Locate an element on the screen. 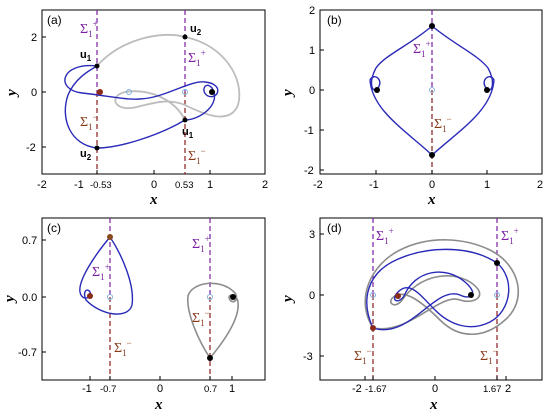  panel-a-sigma-minus-left: Σ1− is located at coordinates (89, 122).